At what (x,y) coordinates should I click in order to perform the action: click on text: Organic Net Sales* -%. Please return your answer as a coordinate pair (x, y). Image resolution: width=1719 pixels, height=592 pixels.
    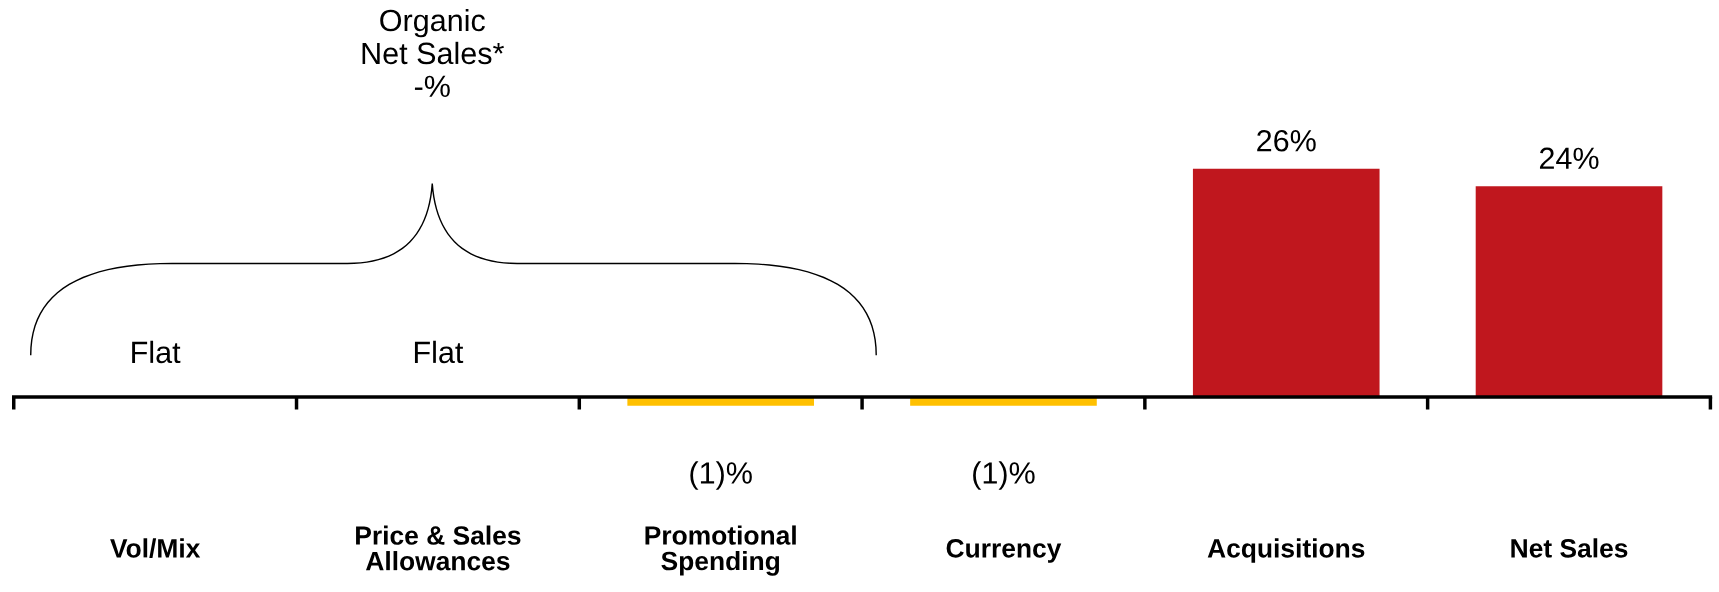
    Looking at the image, I should click on (433, 53).